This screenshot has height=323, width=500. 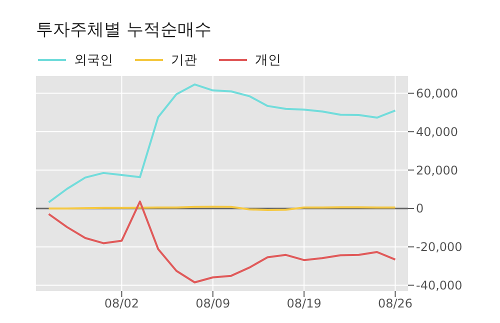 I want to click on x-tick-label: 08/09, so click(x=213, y=303).